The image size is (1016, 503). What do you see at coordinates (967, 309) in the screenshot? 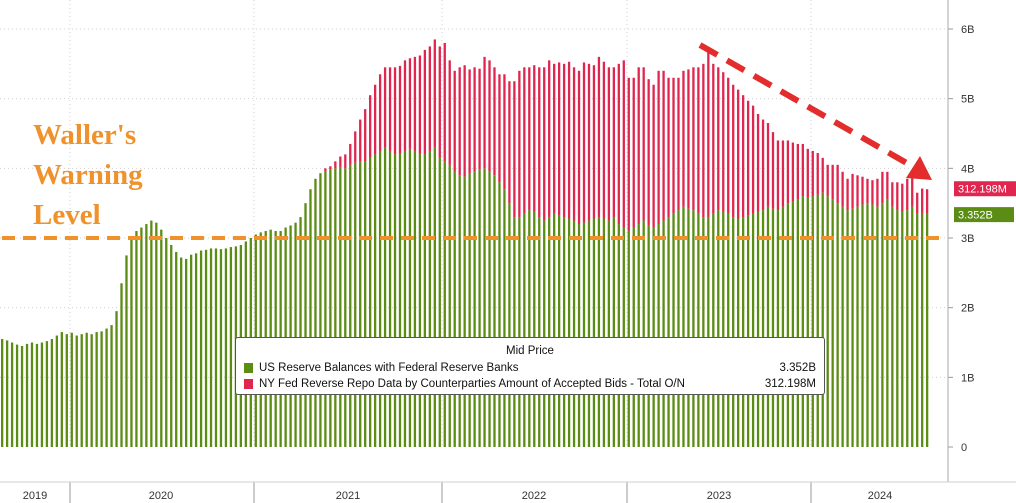
I see `y-tick-label: 2B` at bounding box center [967, 309].